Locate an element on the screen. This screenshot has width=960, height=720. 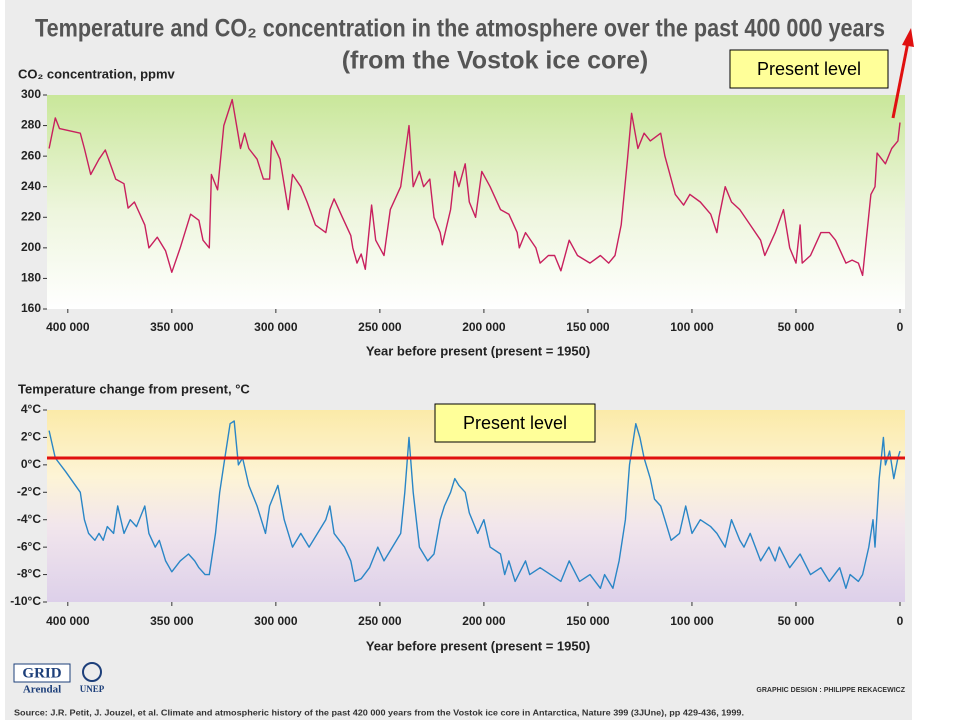
y-axis-label: Temperature change from present, °C is located at coordinates (134, 388).